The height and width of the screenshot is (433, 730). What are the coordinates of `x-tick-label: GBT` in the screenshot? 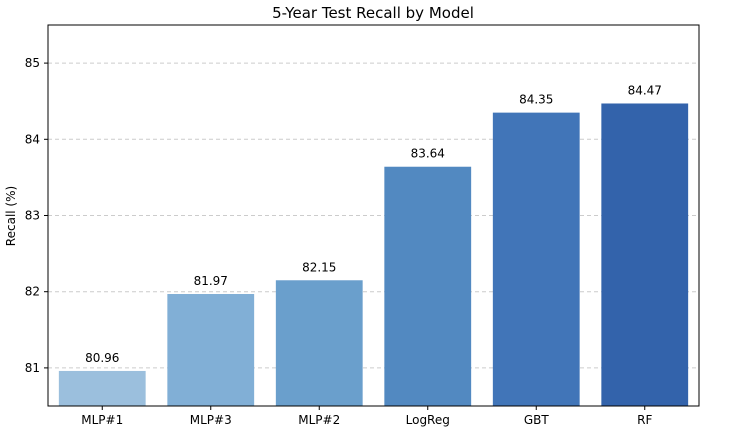 It's located at (537, 420).